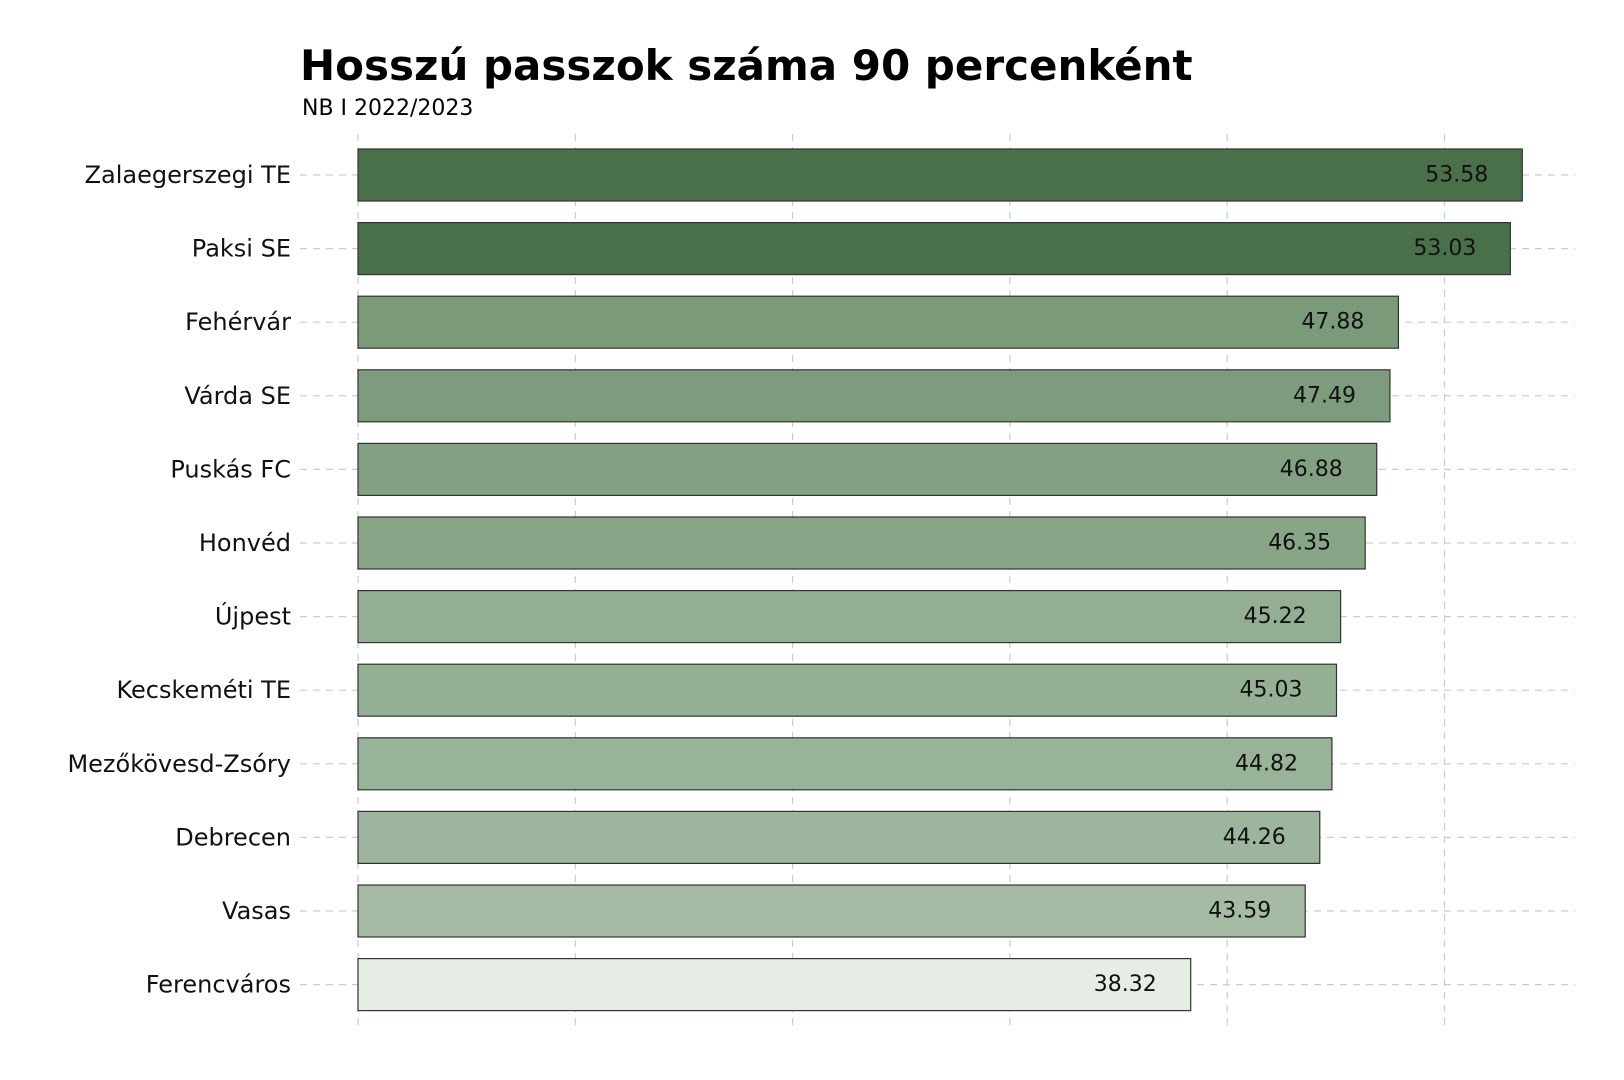 This screenshot has width=1624, height=1080. Describe the element at coordinates (1271, 690) in the screenshot. I see `value-label: 45.03` at that location.